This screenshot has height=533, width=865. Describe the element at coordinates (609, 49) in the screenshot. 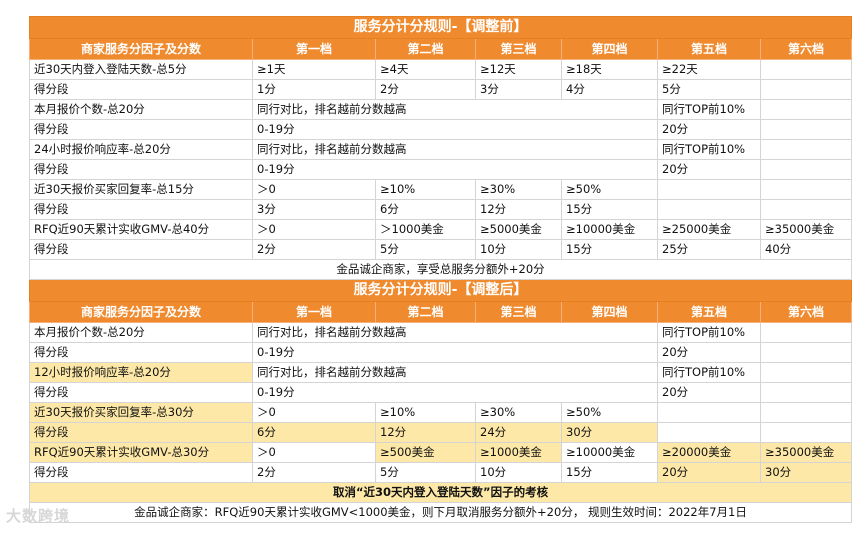

I see `column-header: 第四档` at that location.